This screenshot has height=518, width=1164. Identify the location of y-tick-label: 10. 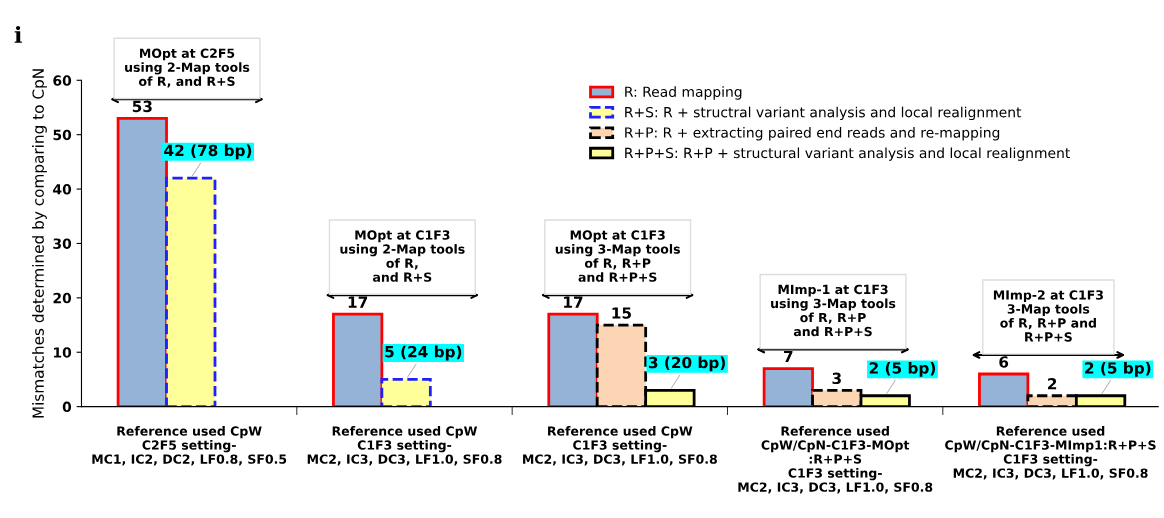
(63, 352).